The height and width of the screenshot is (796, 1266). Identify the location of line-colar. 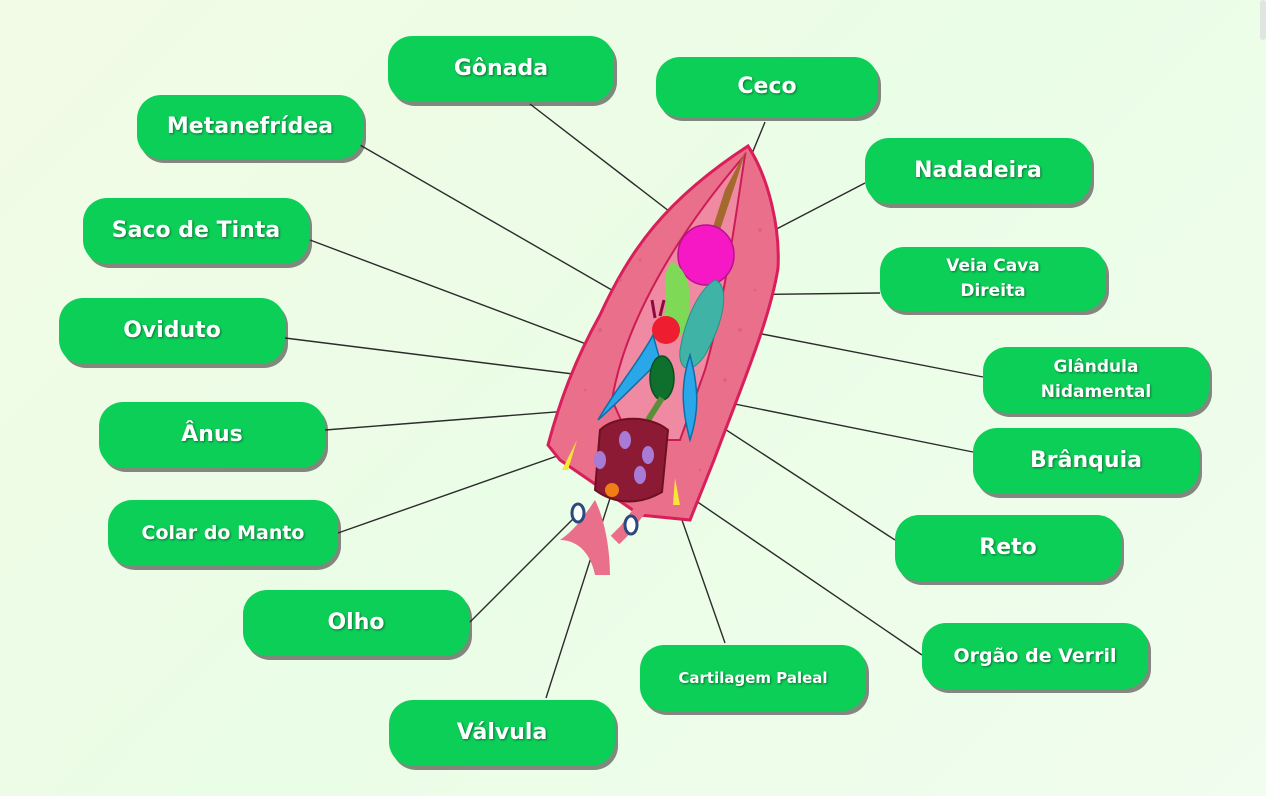
(449, 494).